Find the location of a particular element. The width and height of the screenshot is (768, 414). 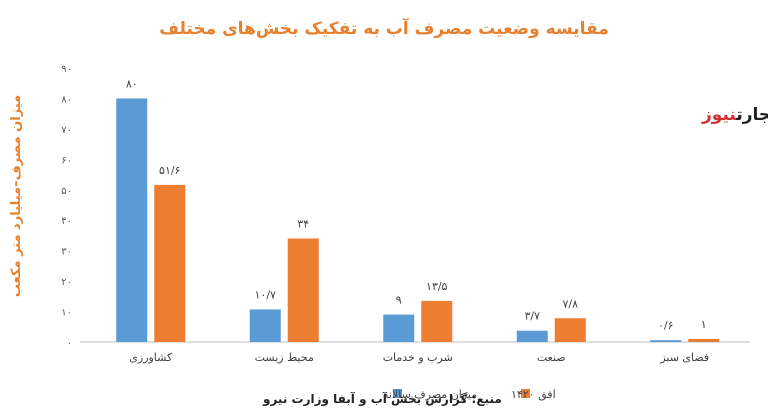

data-label: ۱ is located at coordinates (704, 324).